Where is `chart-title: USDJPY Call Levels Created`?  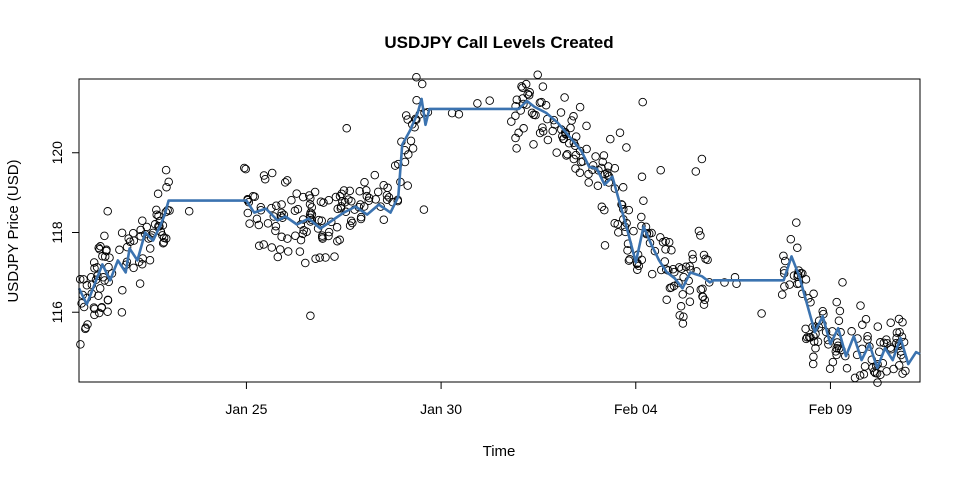 chart-title: USDJPY Call Levels Created is located at coordinates (498, 42).